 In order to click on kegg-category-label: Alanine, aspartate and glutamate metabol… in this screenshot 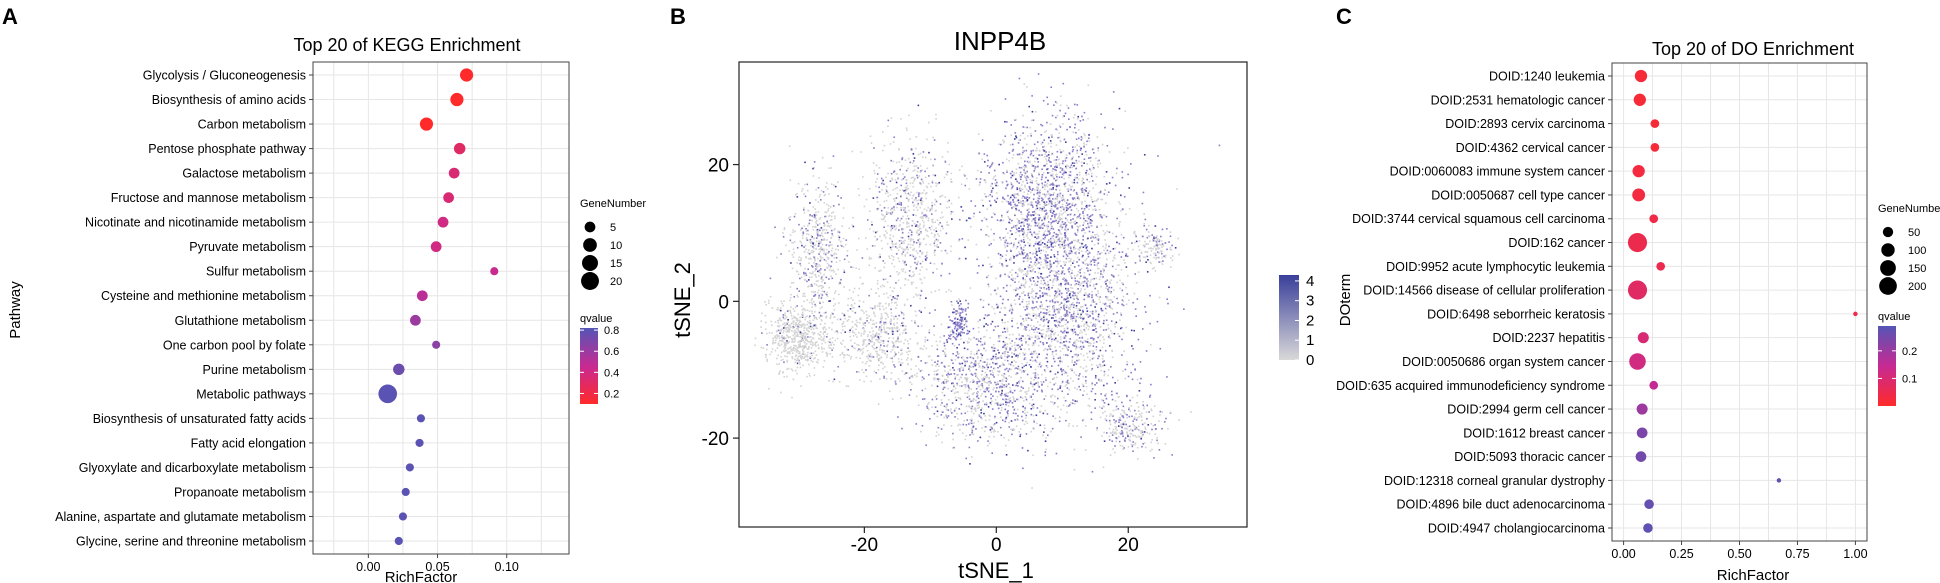, I will do `click(180, 517)`.